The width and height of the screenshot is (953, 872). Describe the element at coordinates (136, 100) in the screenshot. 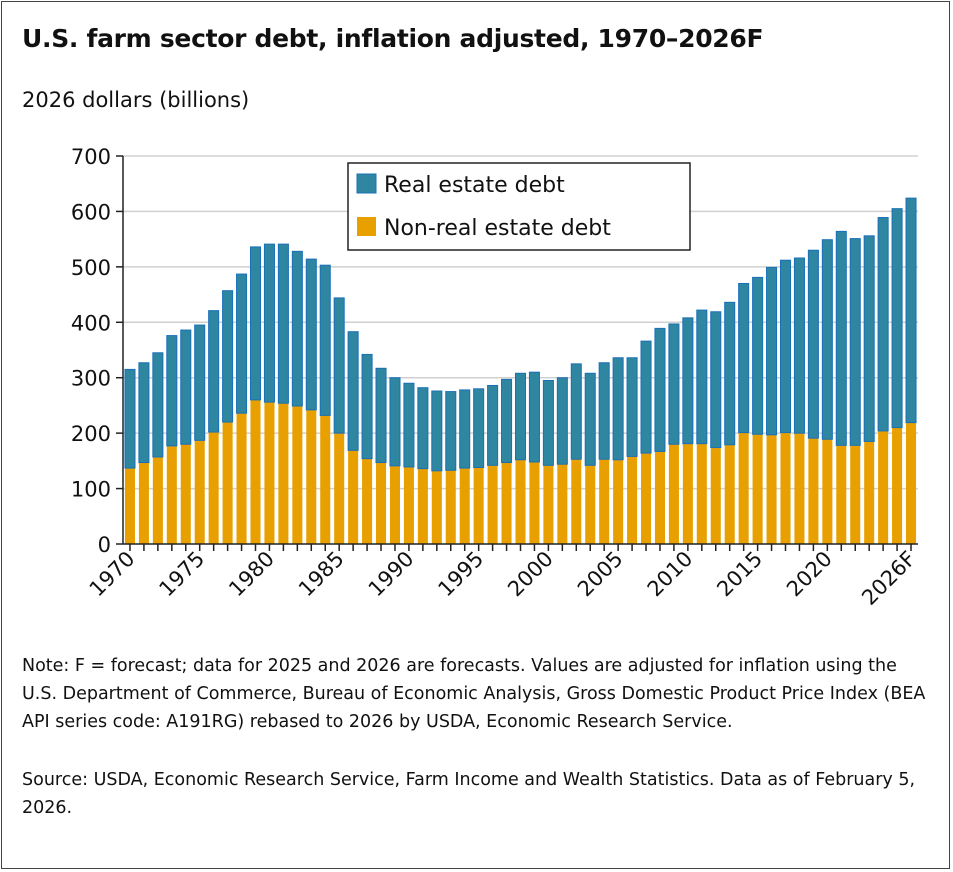

I see `y-axis-label: 2026 dollars (billions)` at that location.